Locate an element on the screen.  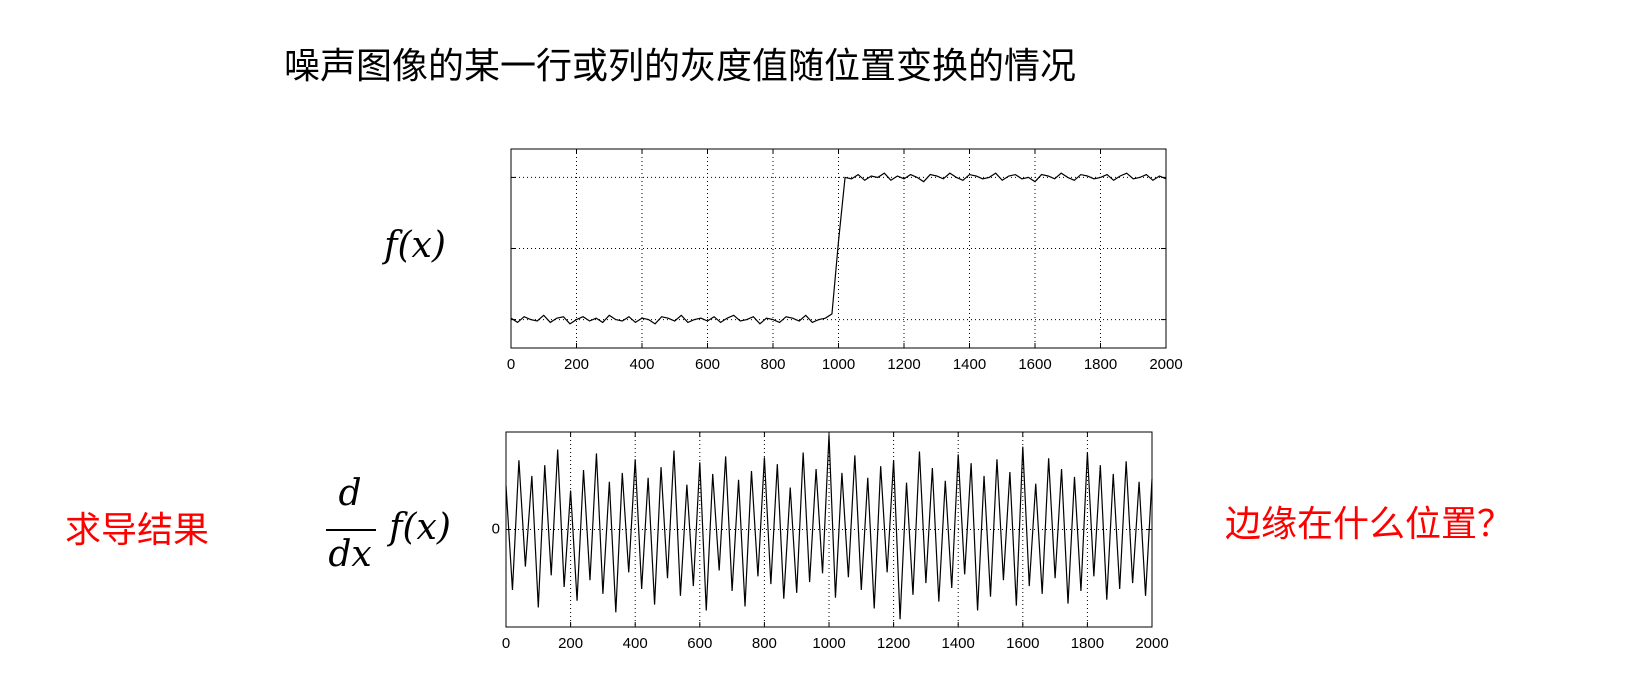
question: 边缘在什么位置？ is located at coordinates (1369, 524).